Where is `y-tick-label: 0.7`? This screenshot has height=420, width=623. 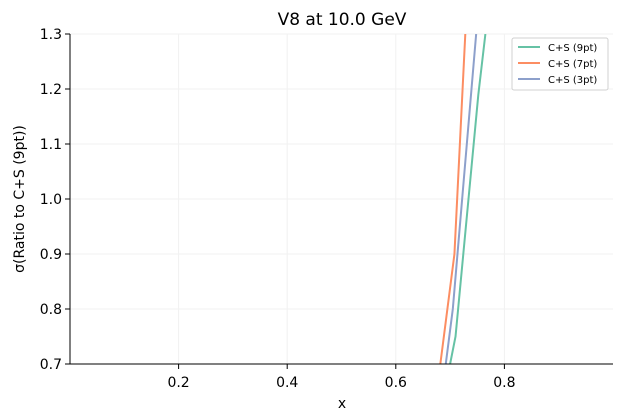 y-tick-label: 0.7 is located at coordinates (51, 365).